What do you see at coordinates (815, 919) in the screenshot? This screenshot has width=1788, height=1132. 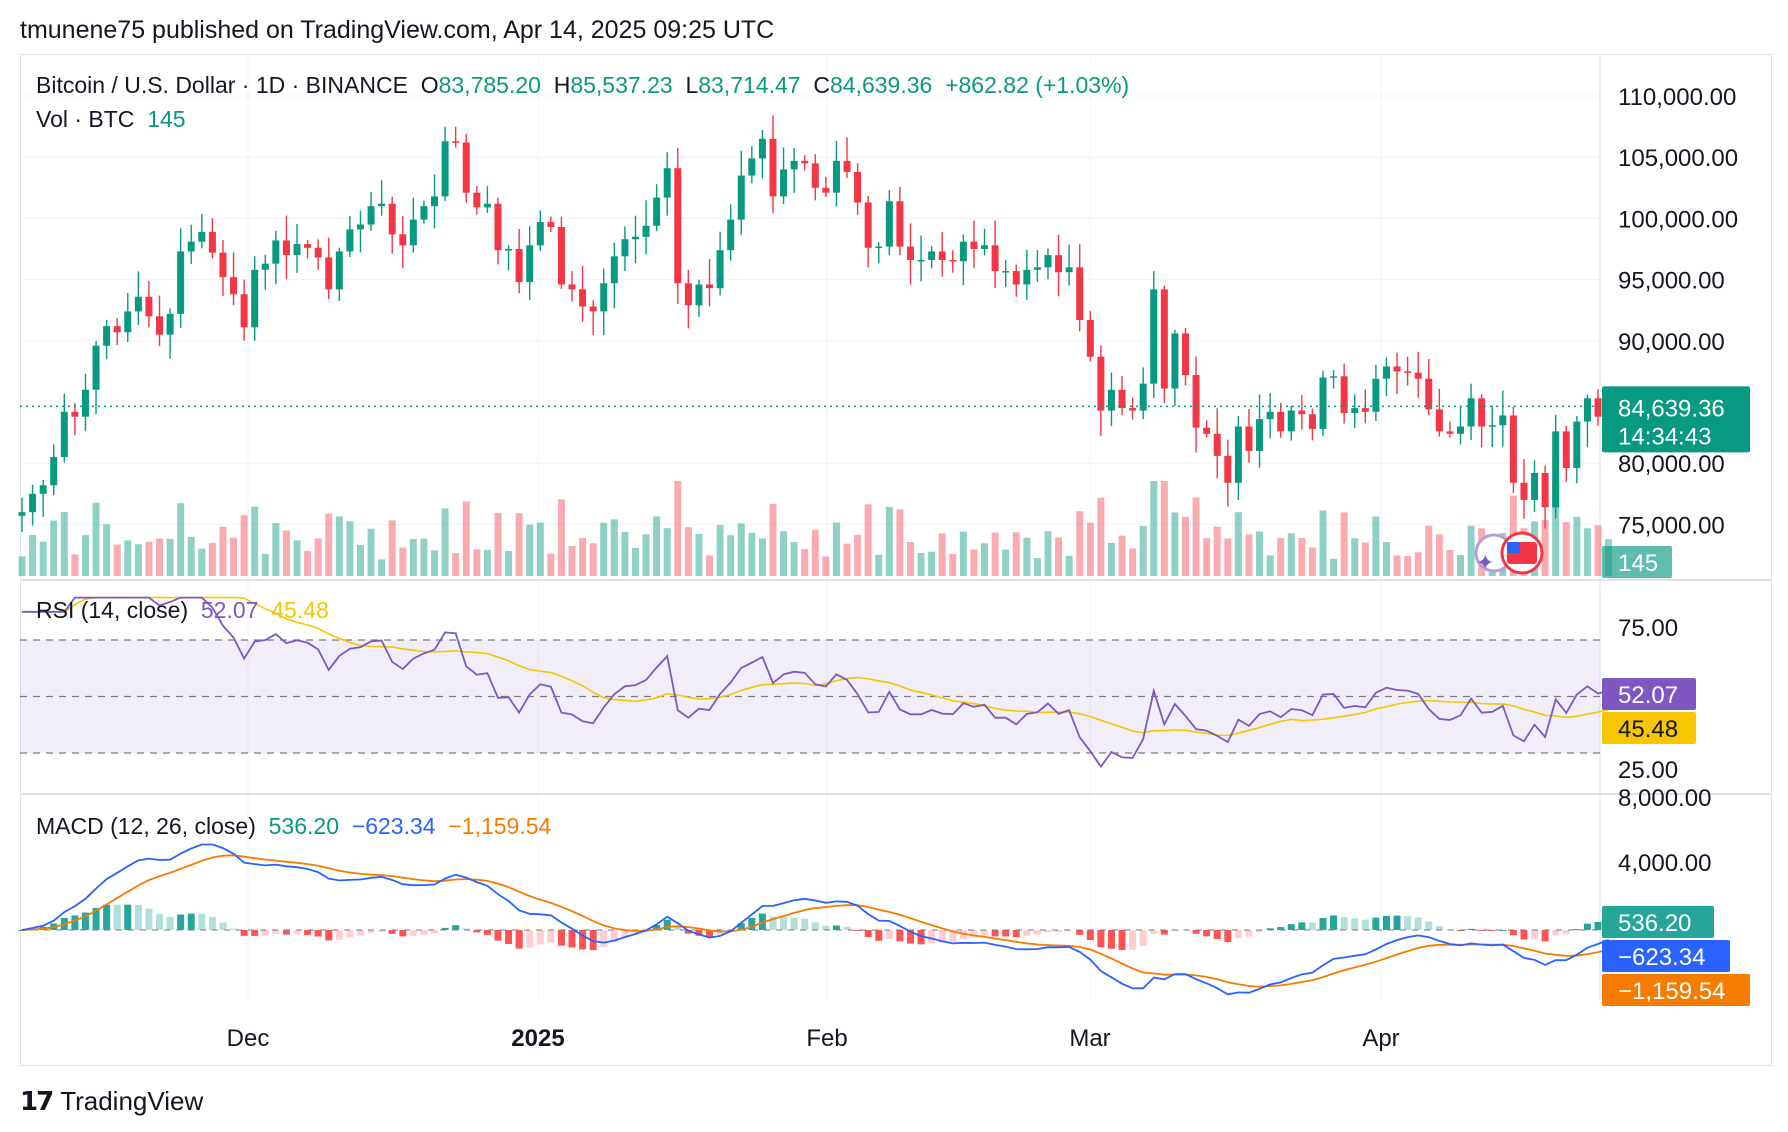 I see `macd-pane` at bounding box center [815, 919].